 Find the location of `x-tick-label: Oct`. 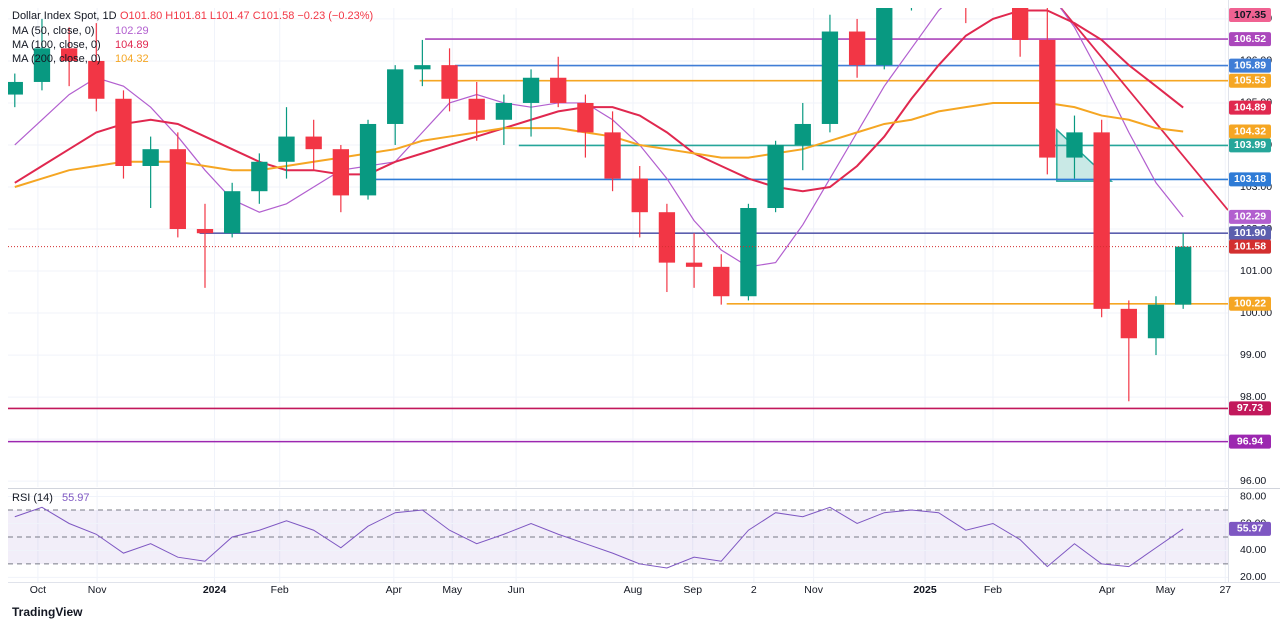

x-tick-label: Oct is located at coordinates (38, 590).